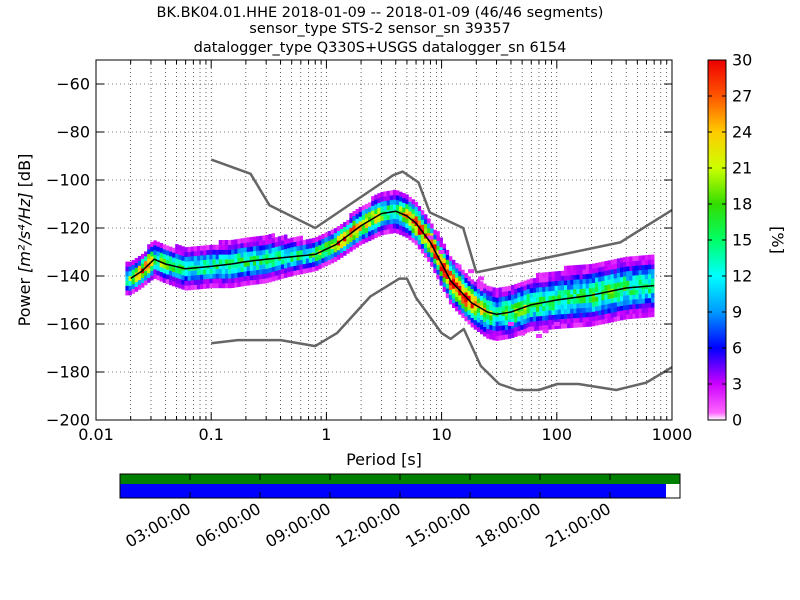  Describe the element at coordinates (24, 299) in the screenshot. I see `y-axis-label-prefix: Power` at that location.